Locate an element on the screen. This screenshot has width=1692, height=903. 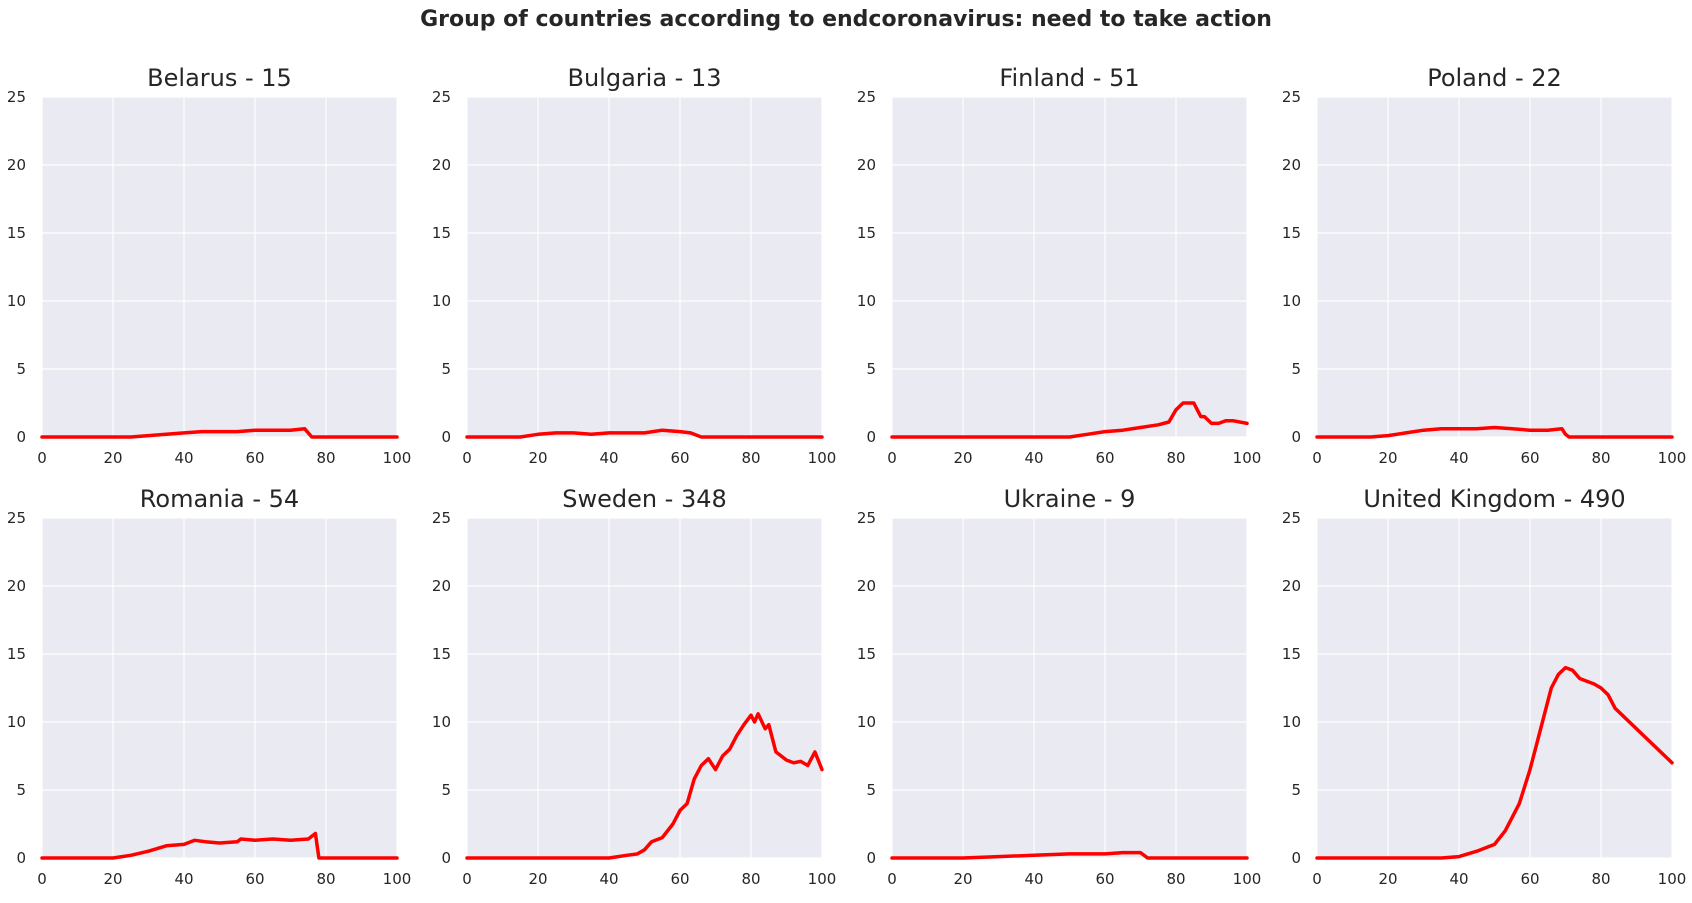
subplot-title: Belarus - 15 is located at coordinates (219, 78).